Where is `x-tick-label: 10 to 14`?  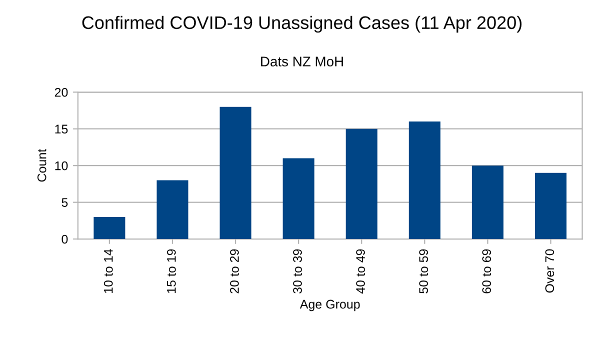 x-tick-label: 10 to 14 is located at coordinates (108, 271).